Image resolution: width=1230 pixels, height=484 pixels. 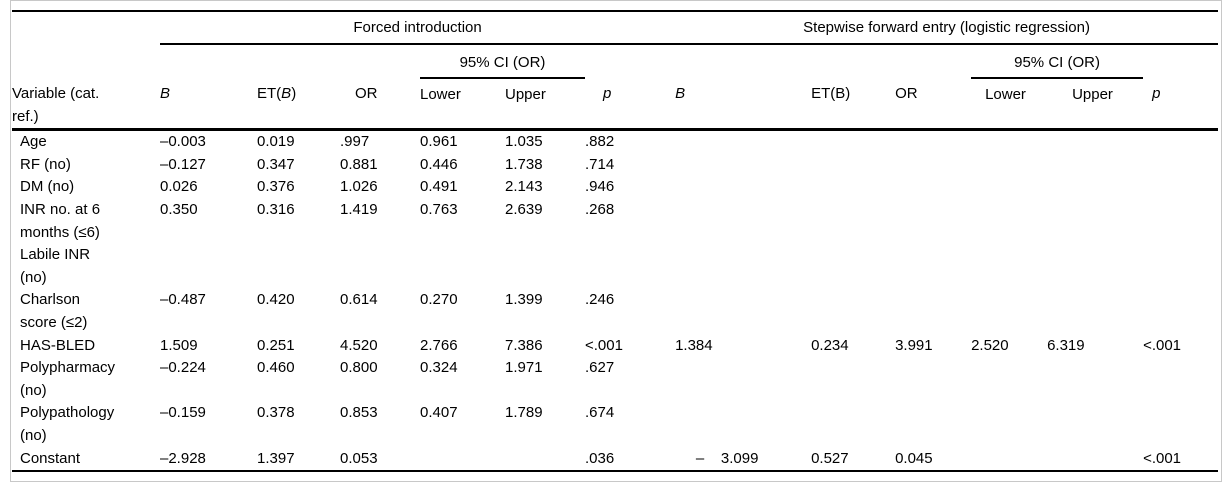 What do you see at coordinates (418, 28) in the screenshot?
I see `group-header-forced: Forced introduction` at bounding box center [418, 28].